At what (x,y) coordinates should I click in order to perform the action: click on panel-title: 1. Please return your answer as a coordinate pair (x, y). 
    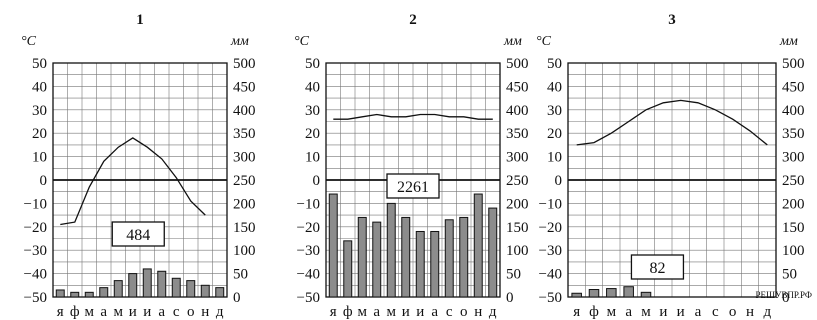
    Looking at the image, I should click on (140, 20).